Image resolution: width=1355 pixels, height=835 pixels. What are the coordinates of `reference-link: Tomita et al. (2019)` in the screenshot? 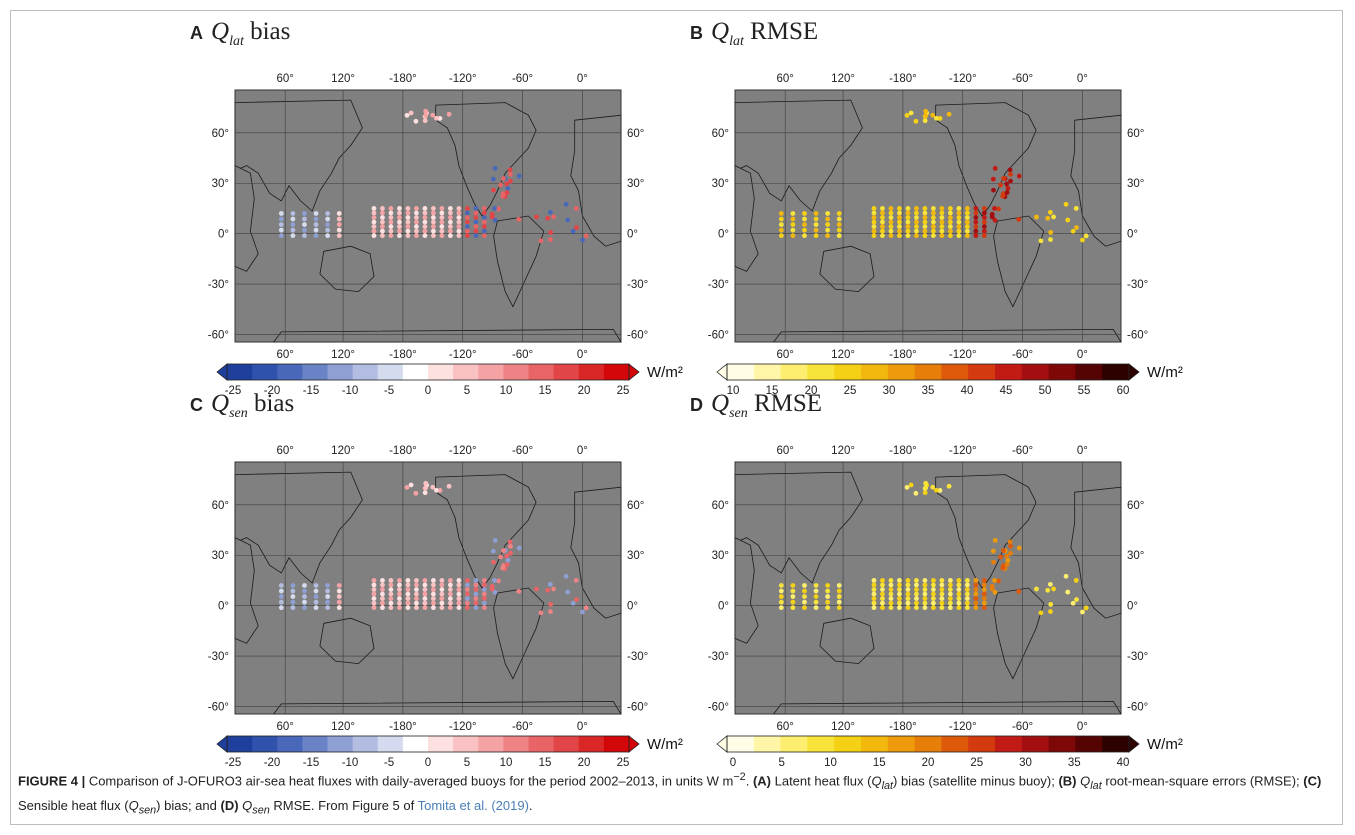 It's located at (473, 805).